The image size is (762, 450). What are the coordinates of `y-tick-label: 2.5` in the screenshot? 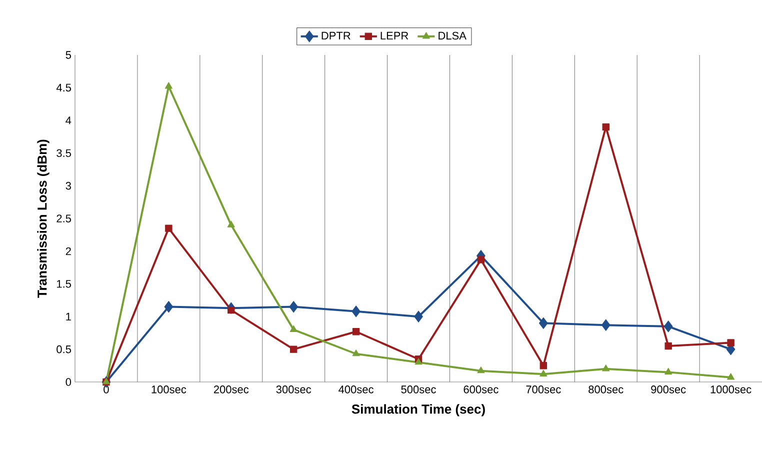 It's located at (63, 218).